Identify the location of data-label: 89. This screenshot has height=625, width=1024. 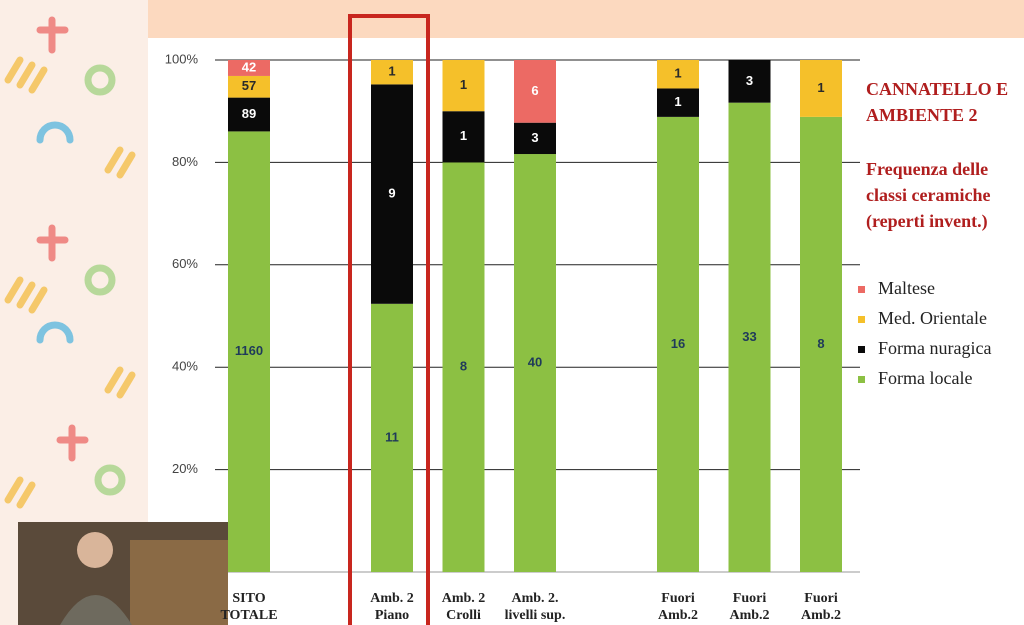
(249, 113).